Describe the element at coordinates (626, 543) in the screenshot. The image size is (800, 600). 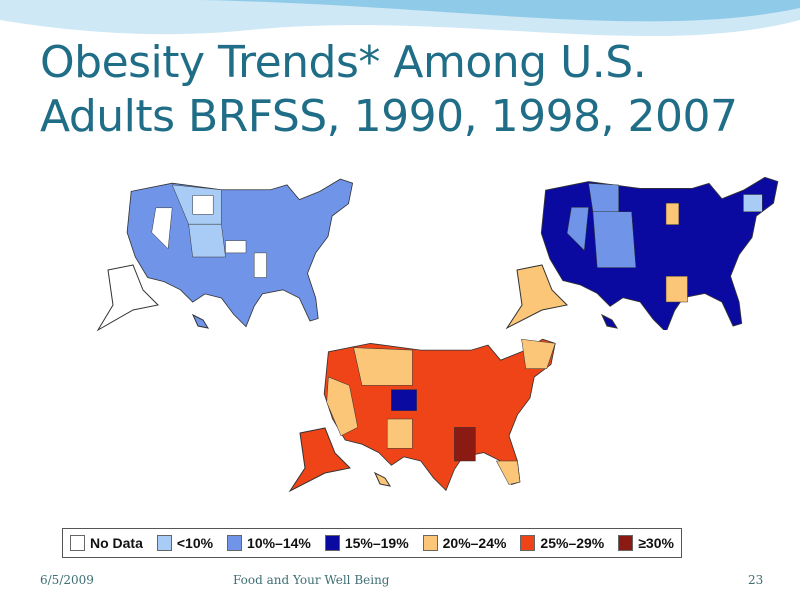
I see `legend-swatch-gte30` at that location.